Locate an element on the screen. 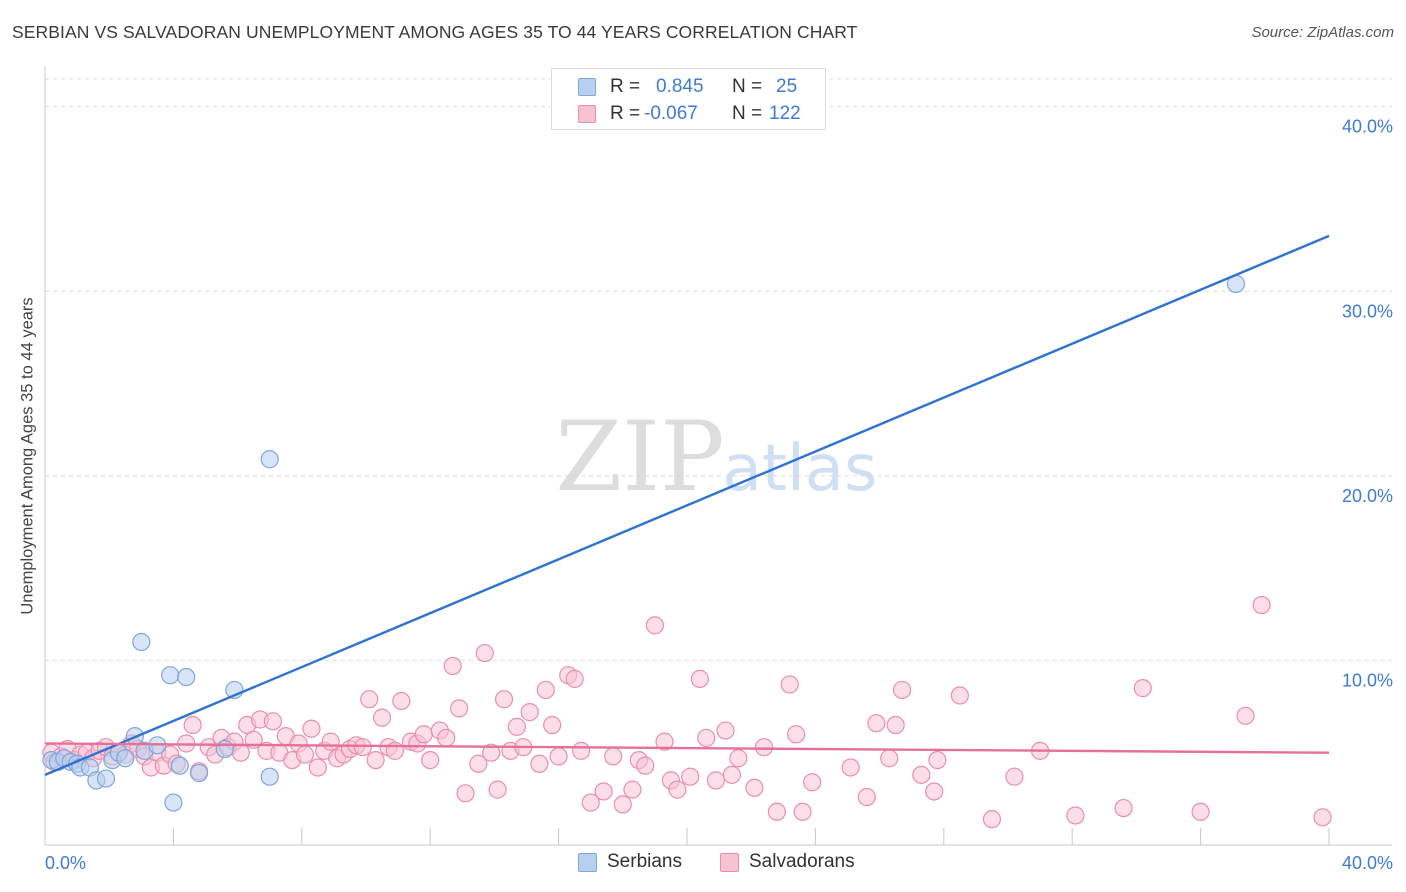 Image resolution: width=1406 pixels, height=892 pixels. legend-r-label: R = is located at coordinates (625, 86).